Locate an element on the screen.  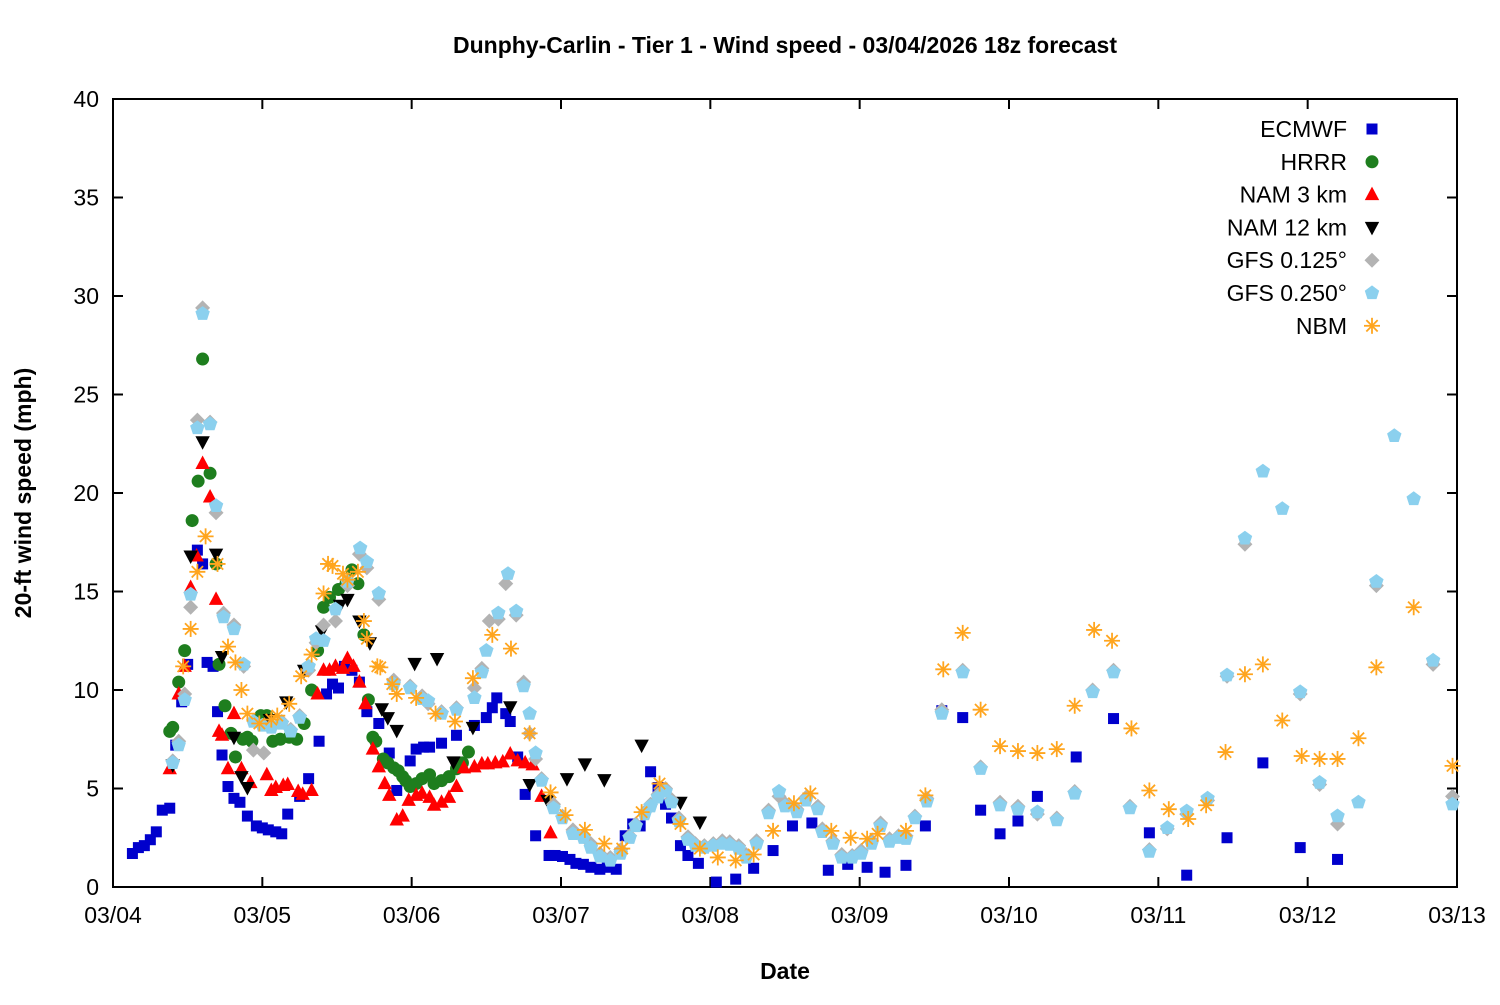
x-axis-label: Date is located at coordinates (785, 971).